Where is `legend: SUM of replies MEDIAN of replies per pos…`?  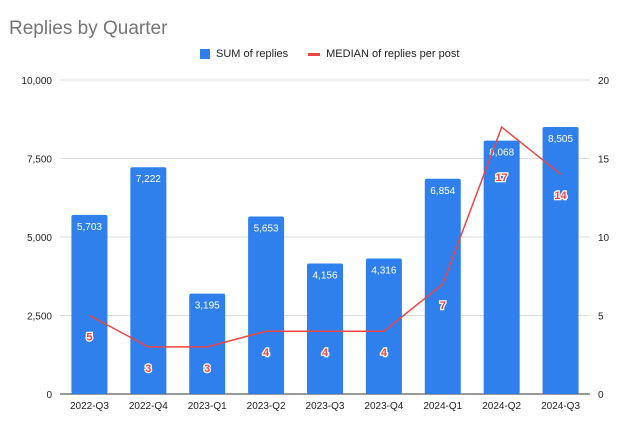
legend: SUM of replies MEDIAN of replies per pos… is located at coordinates (329, 54).